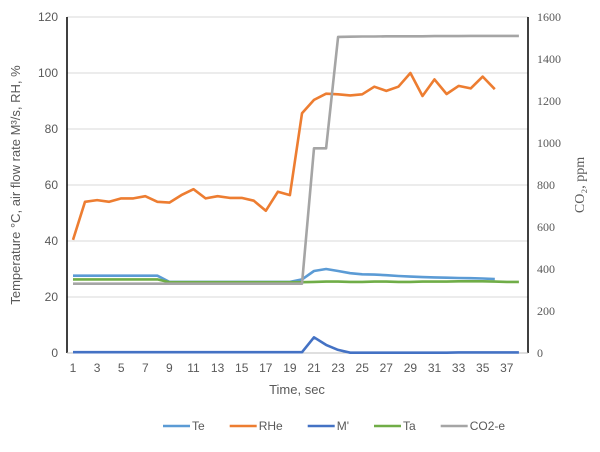 The image size is (600, 452). Describe the element at coordinates (338, 368) in the screenshot. I see `x-tick-label: 23` at that location.